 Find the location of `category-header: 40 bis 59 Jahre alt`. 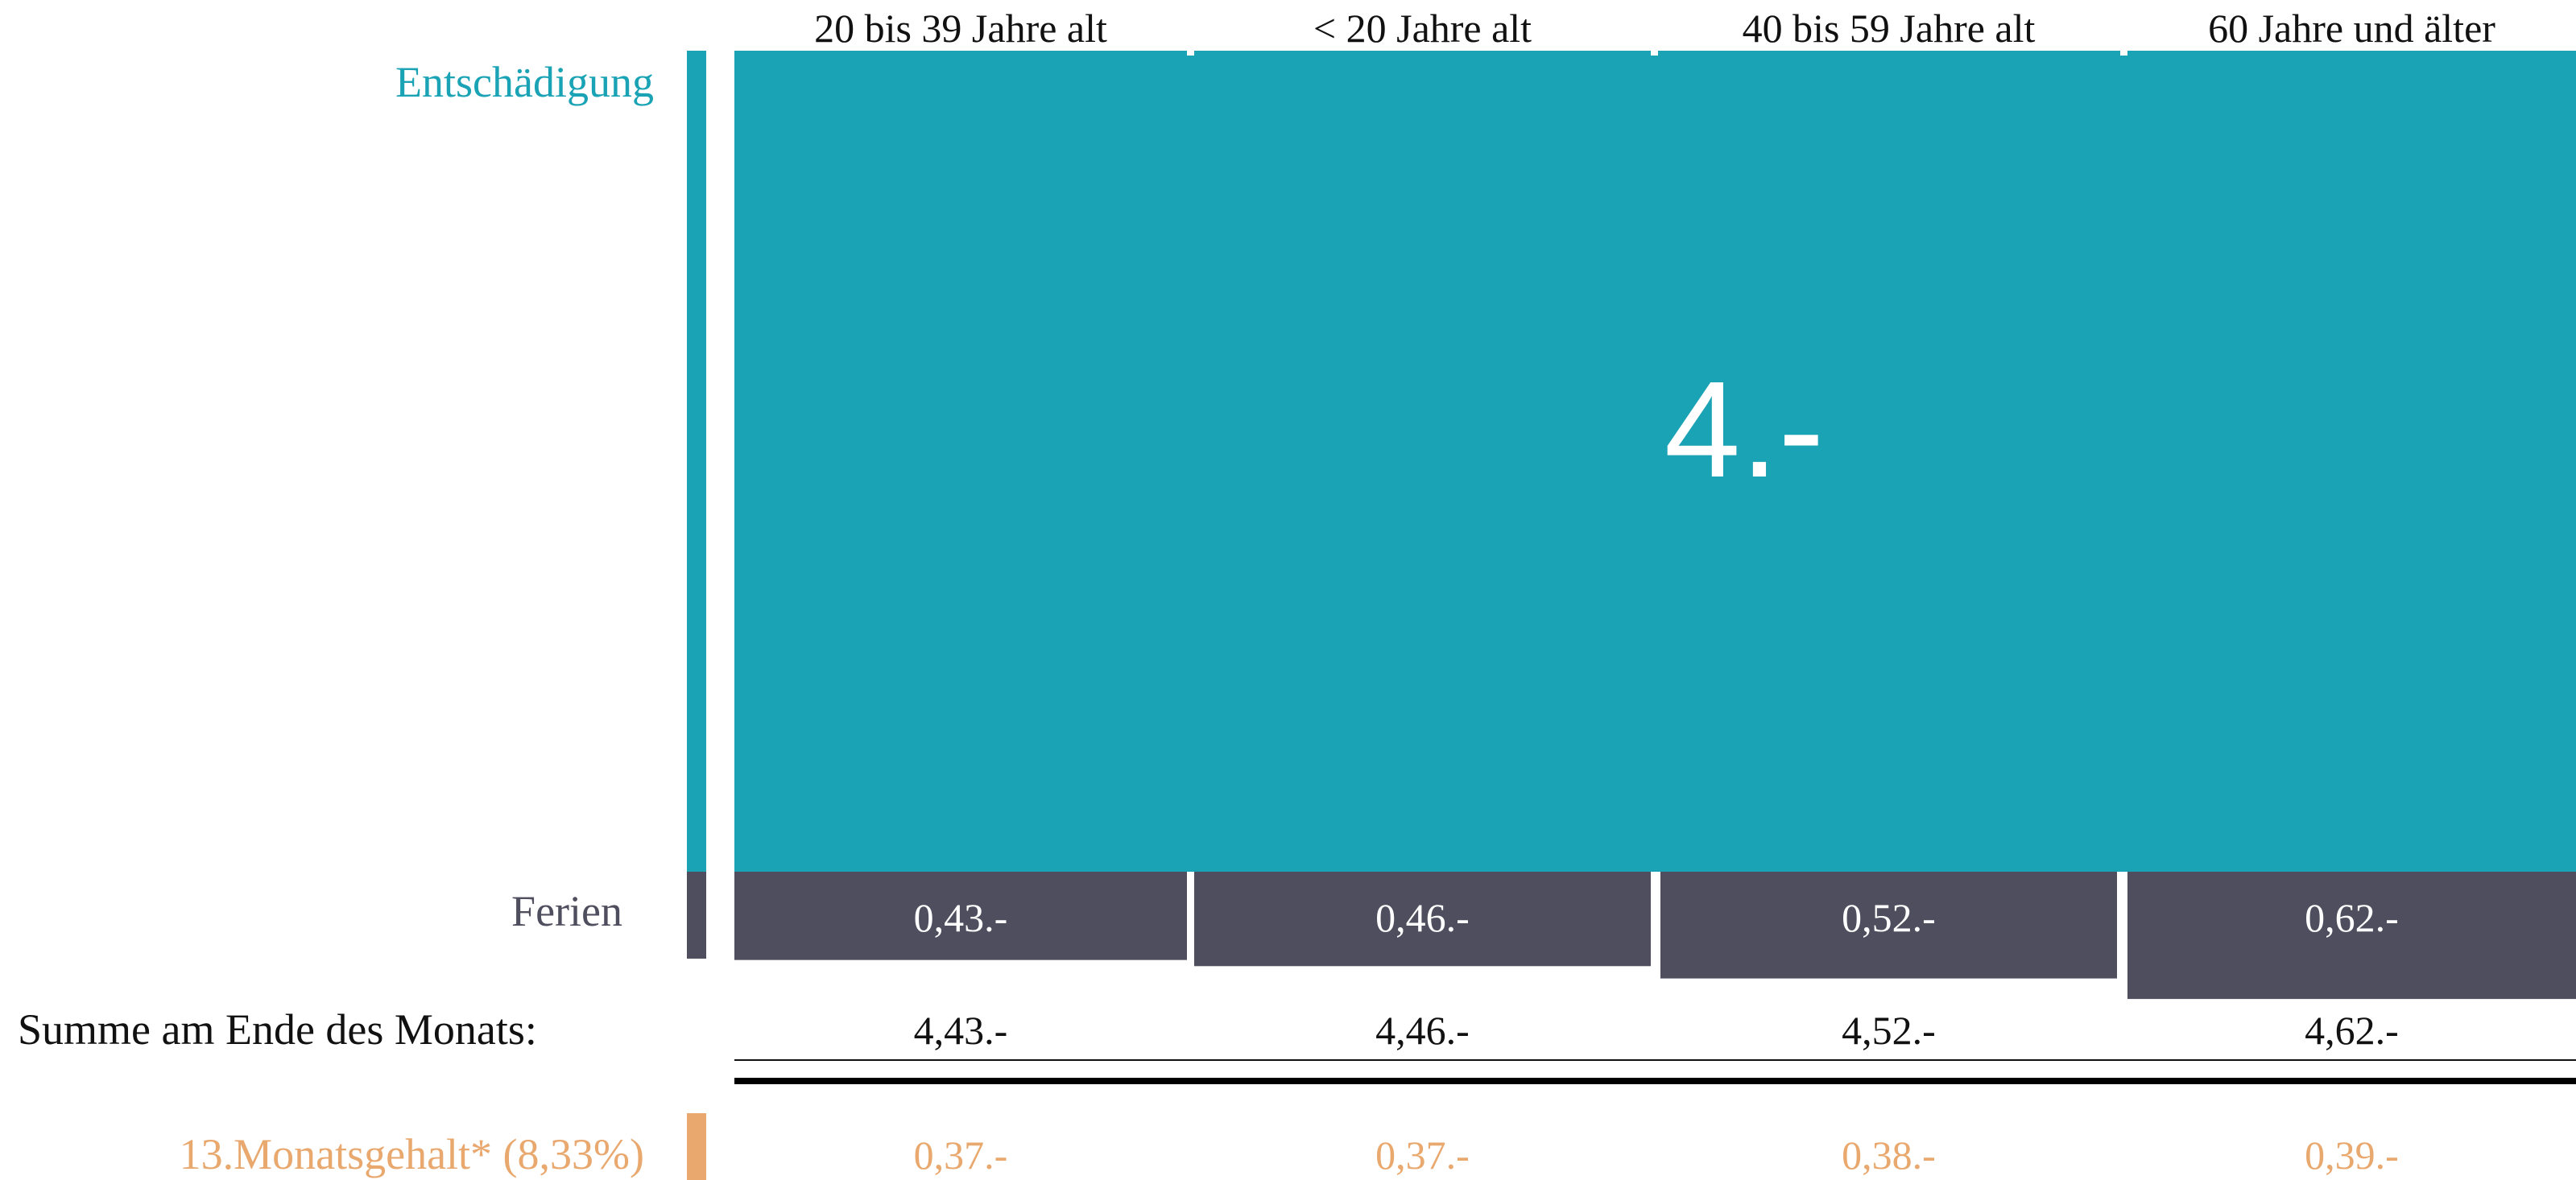

category-header: 40 bis 59 Jahre alt is located at coordinates (1890, 29).